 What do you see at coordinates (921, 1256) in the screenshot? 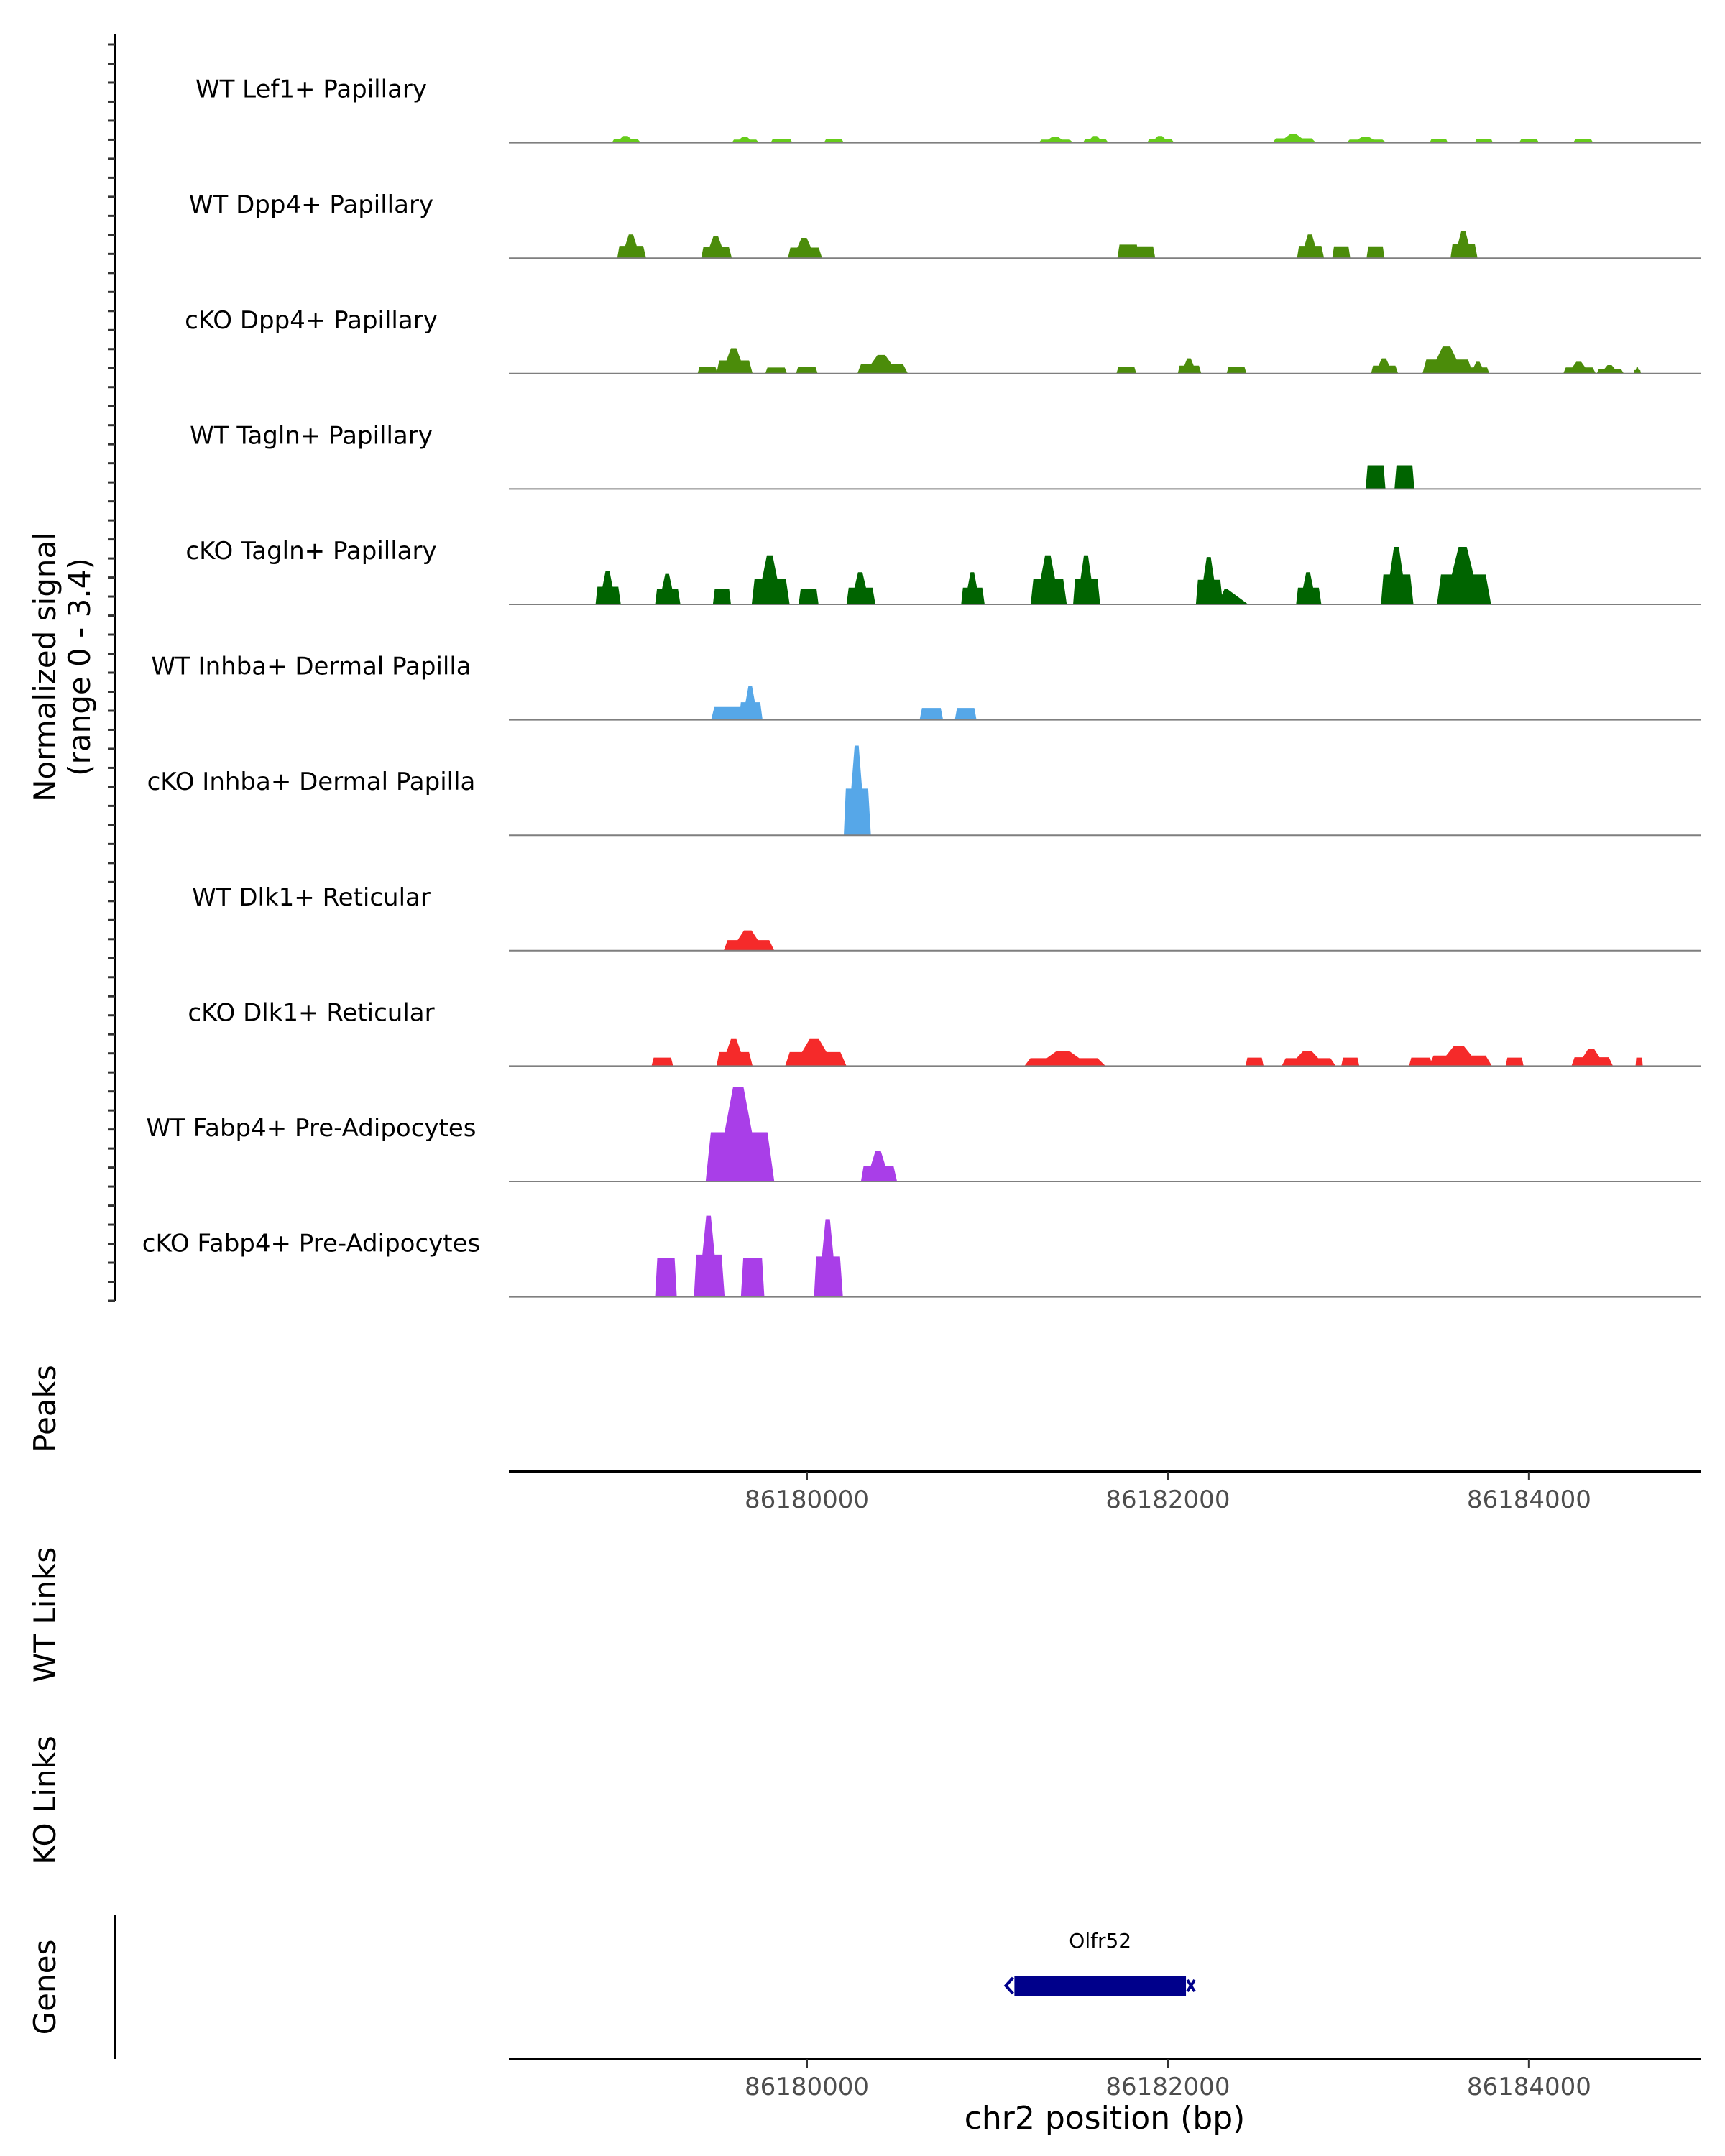
I see `track-11: cKO Fabp4+ Pre-Adipocytes` at bounding box center [921, 1256].